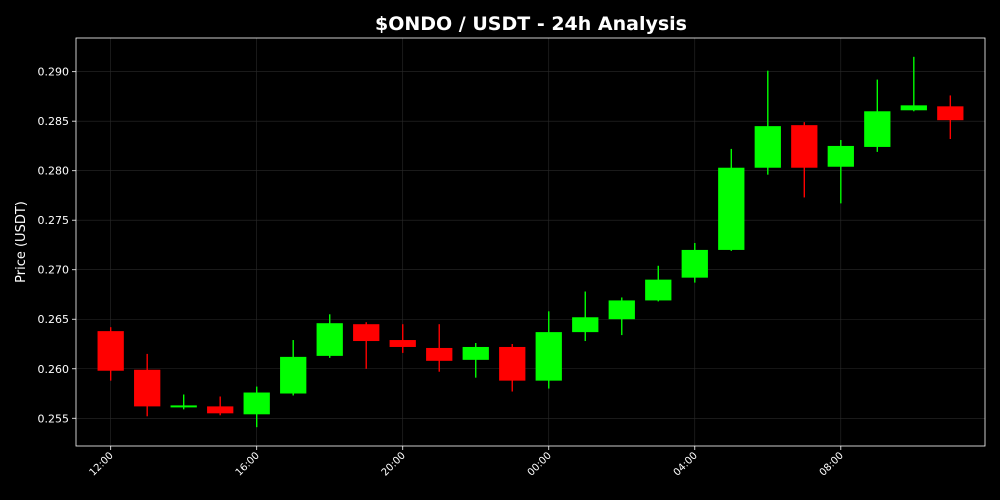  Describe the element at coordinates (54, 270) in the screenshot. I see `y-tick-label: 0.270` at that location.